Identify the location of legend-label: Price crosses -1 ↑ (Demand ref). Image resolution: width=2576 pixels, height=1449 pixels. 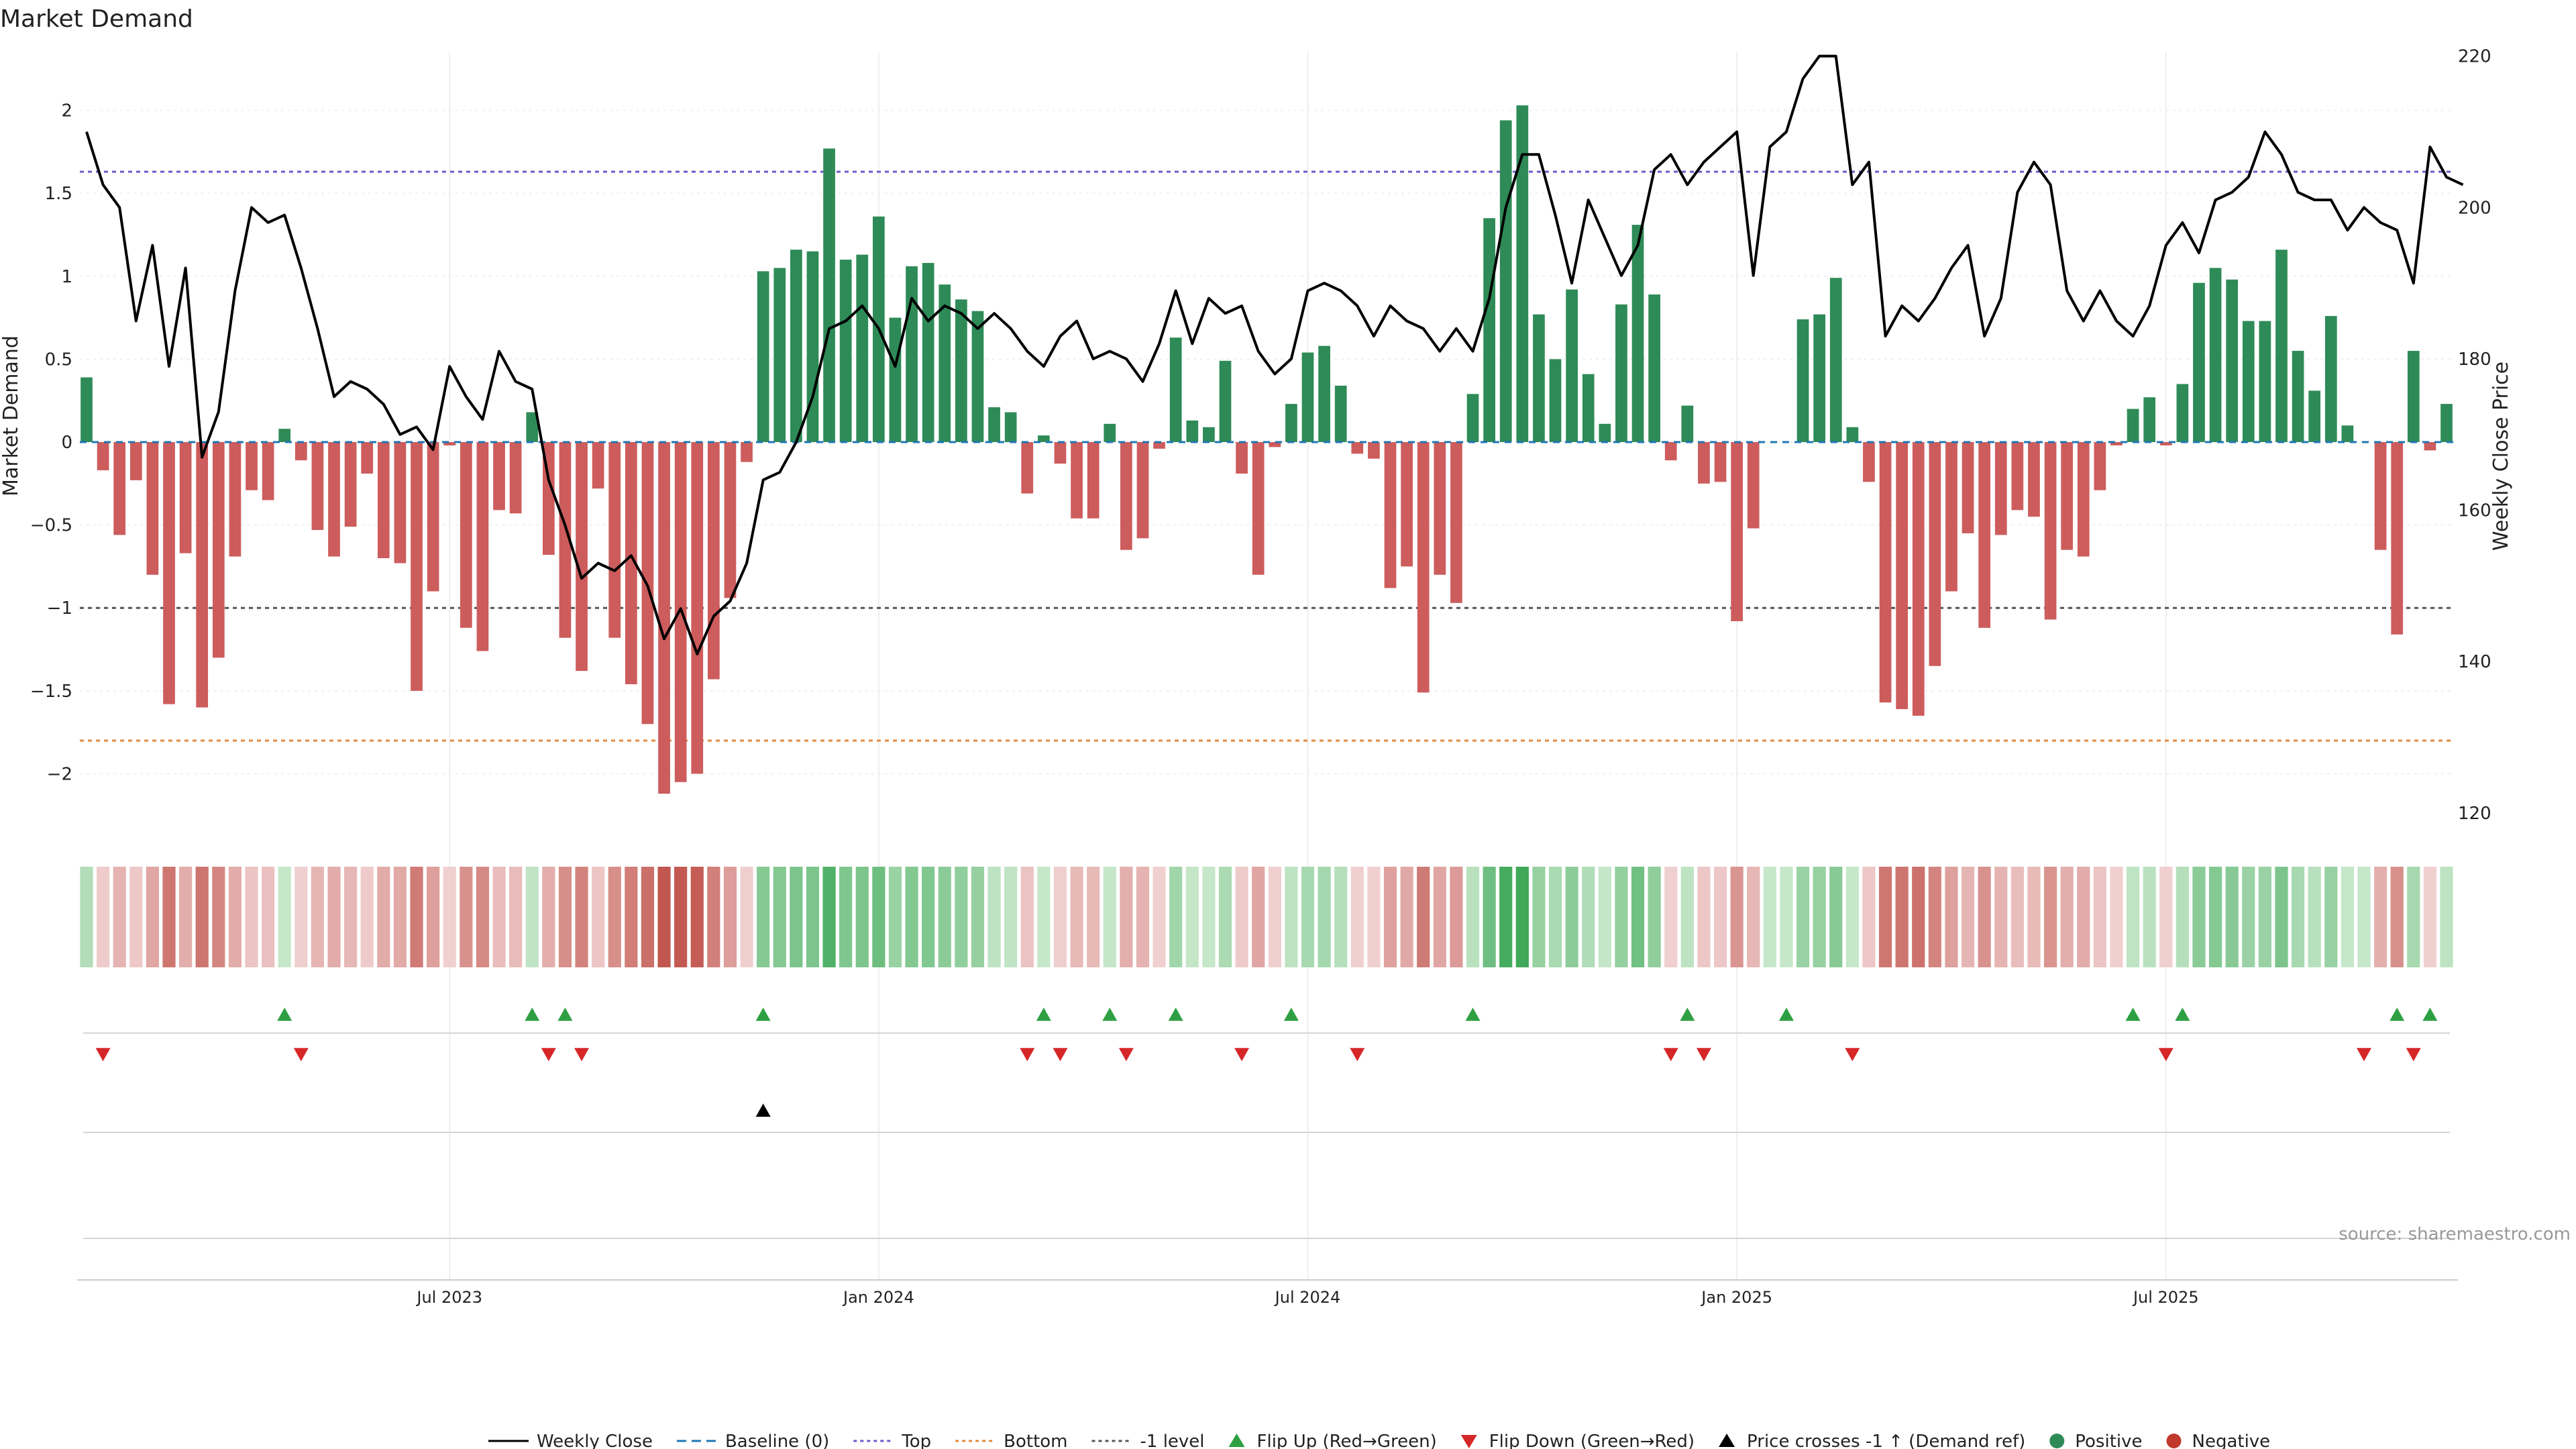
(1886, 1440).